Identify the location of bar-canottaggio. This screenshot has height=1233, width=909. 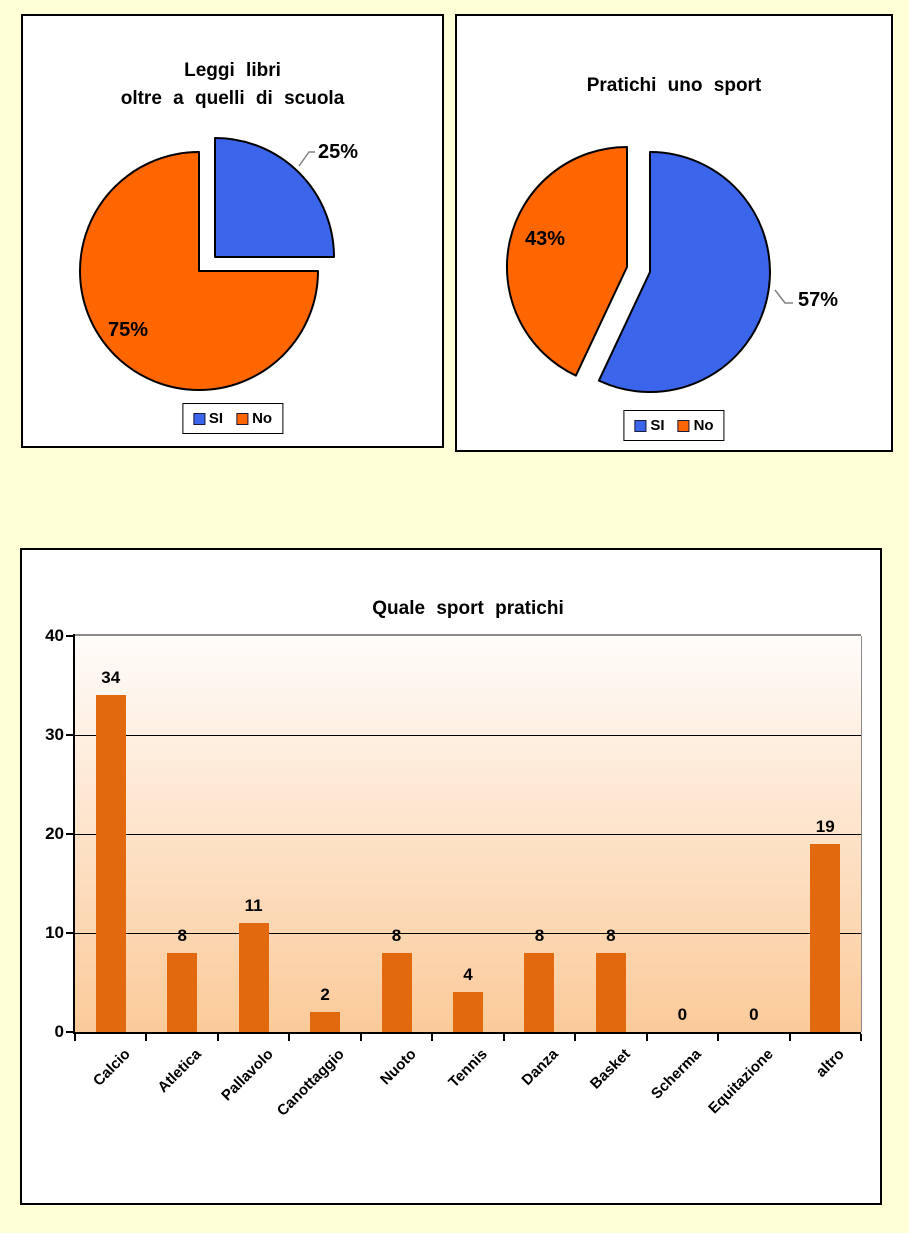
(325, 1022).